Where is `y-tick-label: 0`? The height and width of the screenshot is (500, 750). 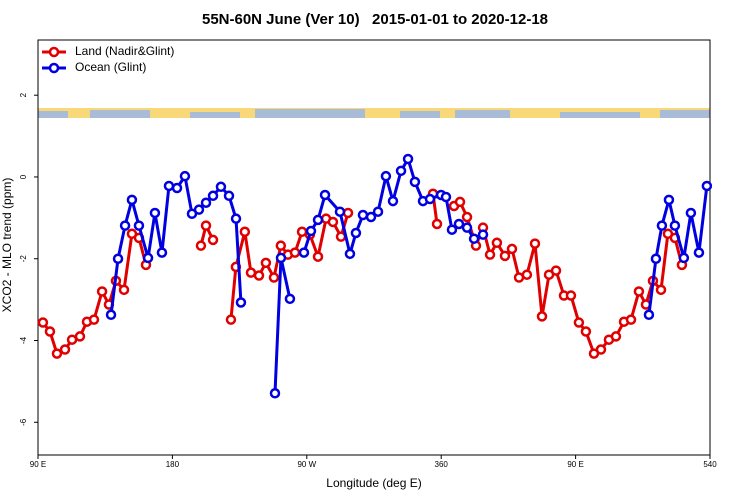 y-tick-label: 0 is located at coordinates (23, 176).